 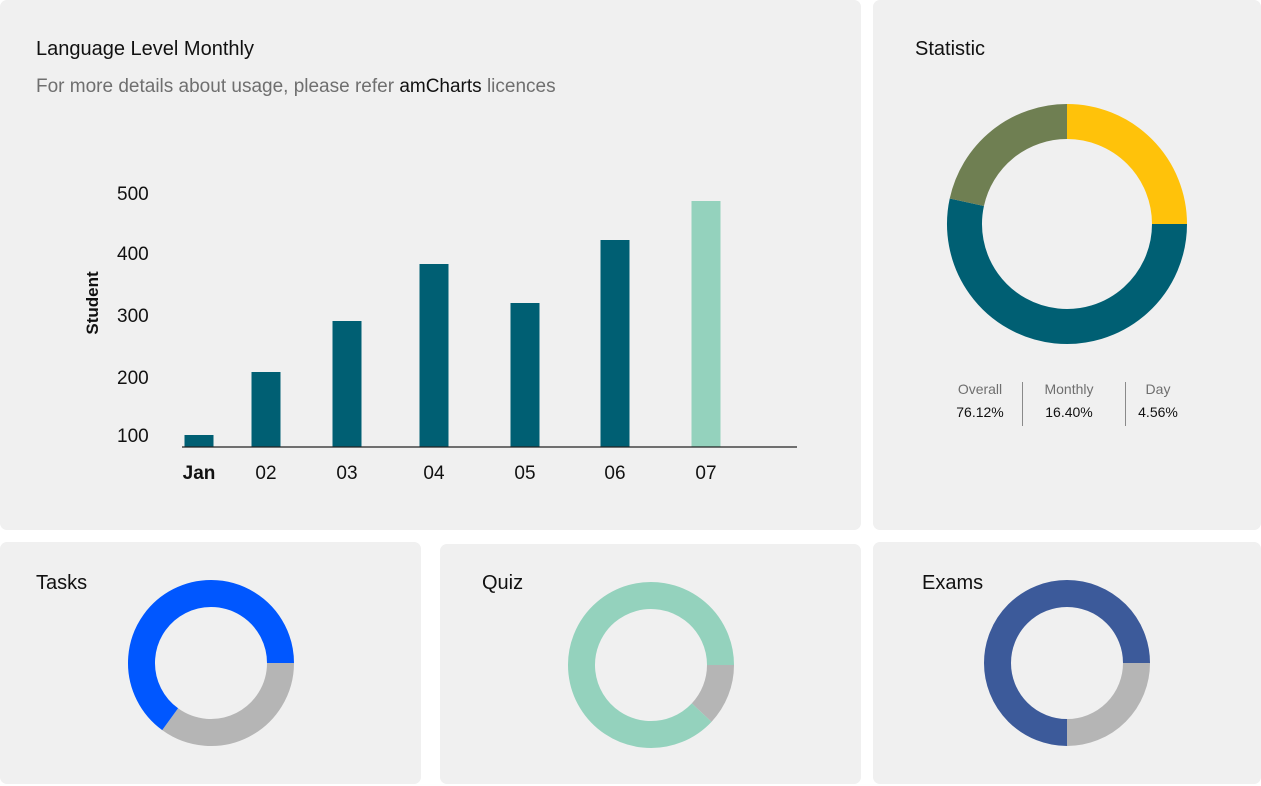 I want to click on x-tick-label: 04, so click(x=434, y=473).